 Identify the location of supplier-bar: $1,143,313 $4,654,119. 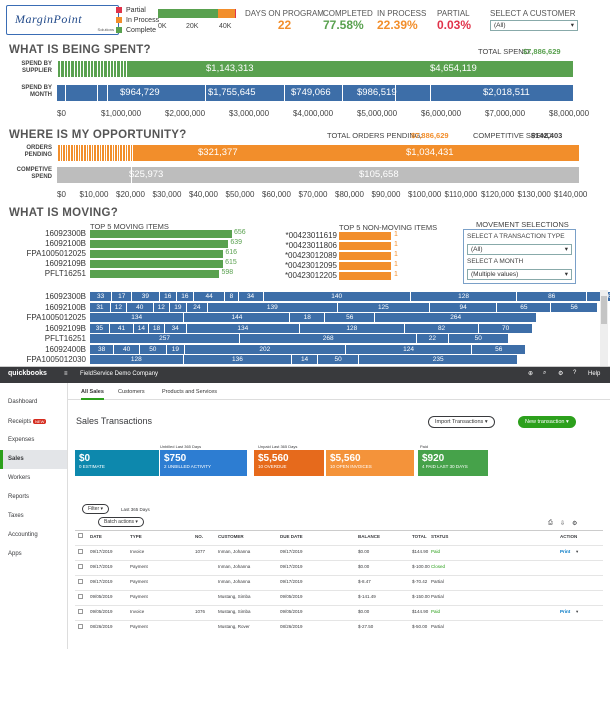
(315, 69).